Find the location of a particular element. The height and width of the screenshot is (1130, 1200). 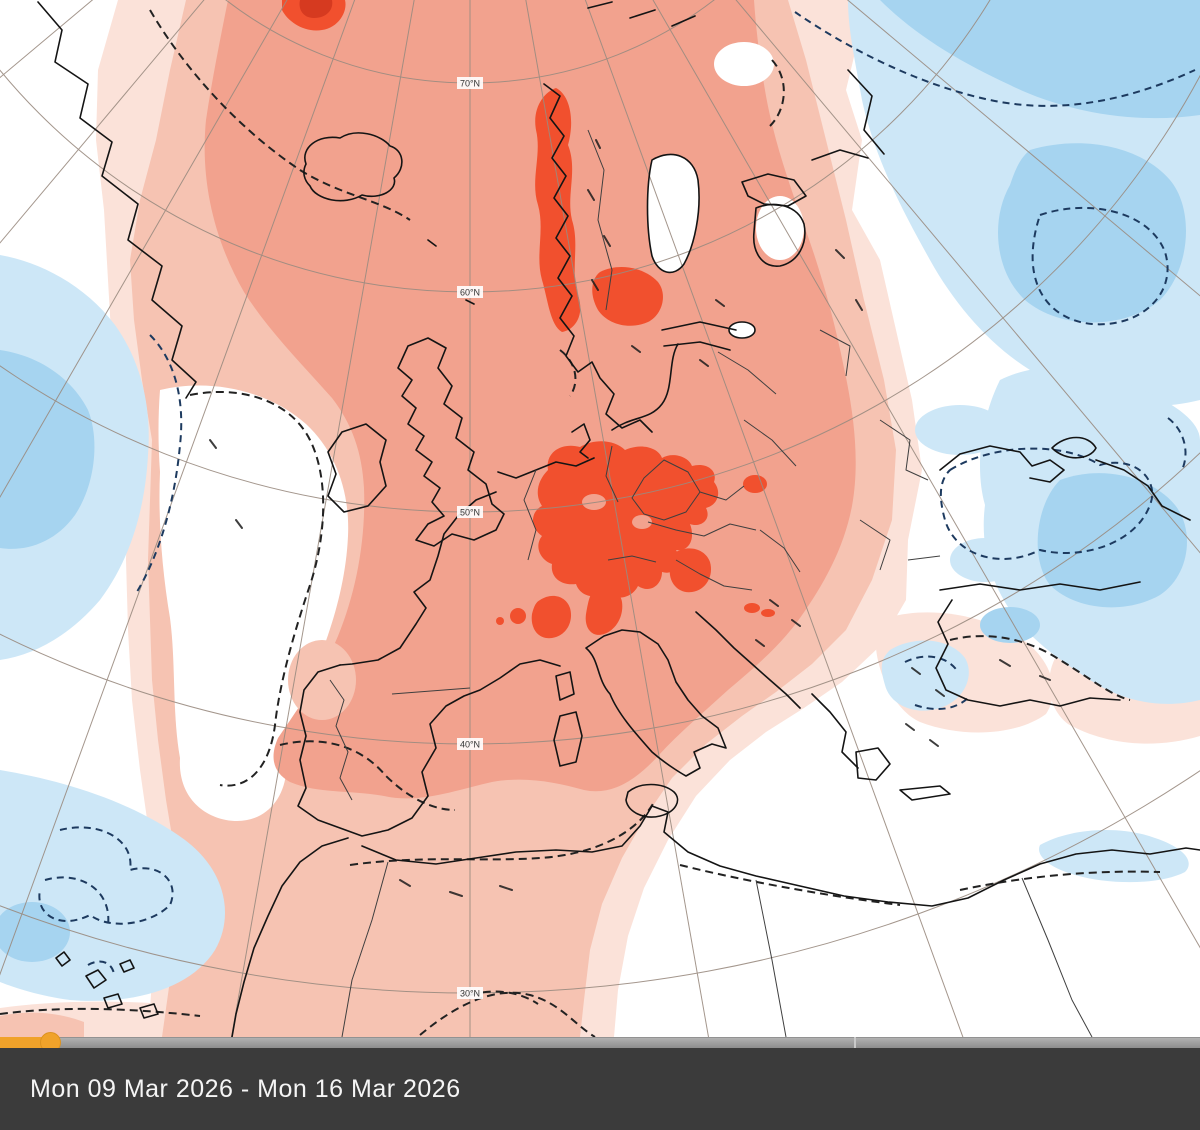

lat-label-70n: 70°N is located at coordinates (470, 83).